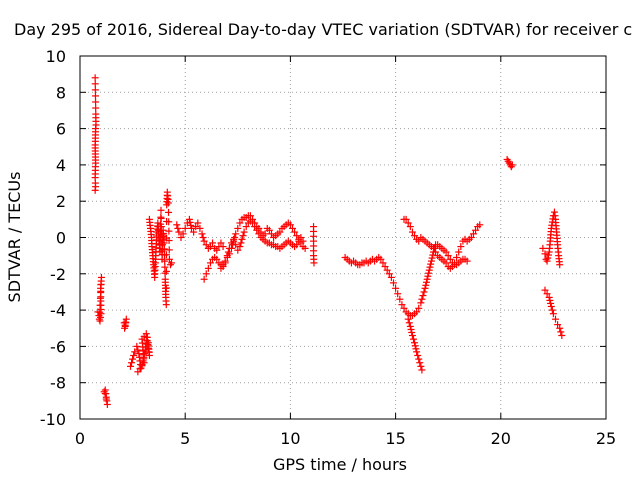  Describe the element at coordinates (290, 438) in the screenshot. I see `x-tick-label: 10` at that location.